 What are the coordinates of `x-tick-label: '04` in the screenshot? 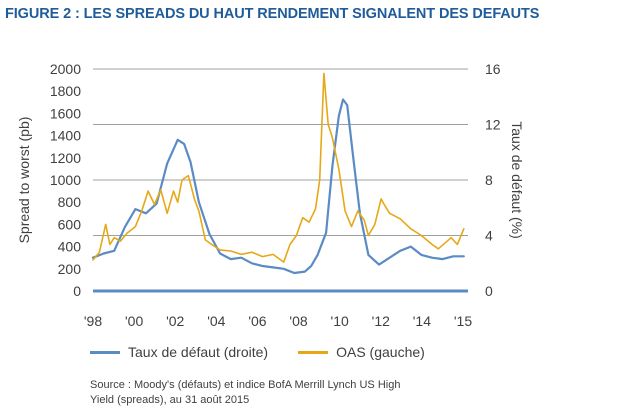 It's located at (216, 321).